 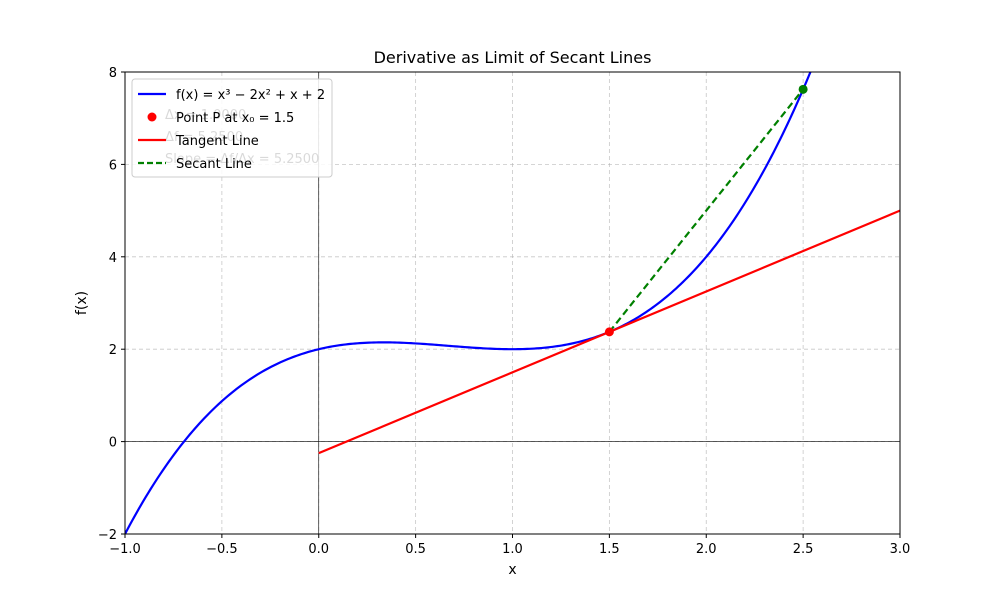 I want to click on x-tick-label: 1.5, so click(x=609, y=549).